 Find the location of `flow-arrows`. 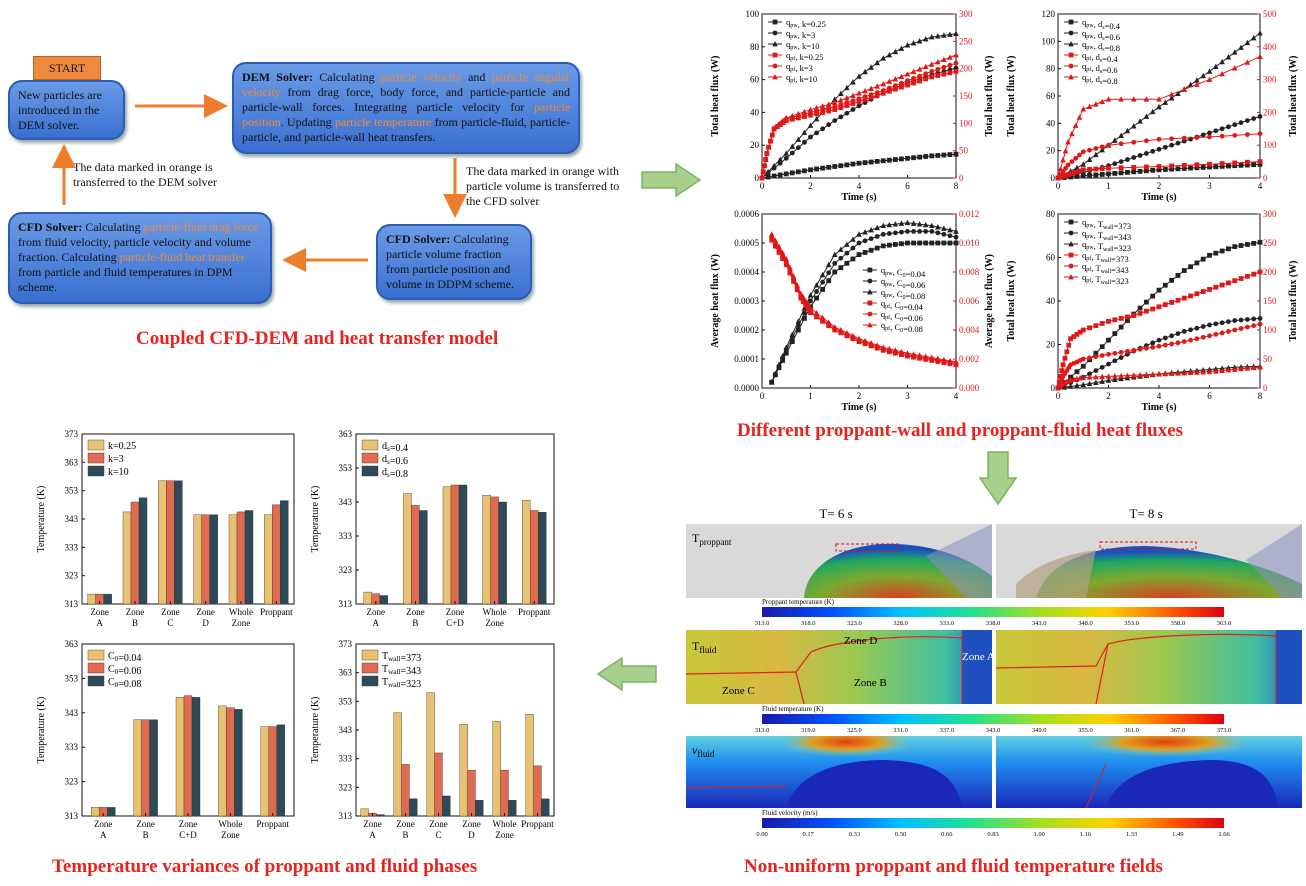

flow-arrows is located at coordinates (259, 183).